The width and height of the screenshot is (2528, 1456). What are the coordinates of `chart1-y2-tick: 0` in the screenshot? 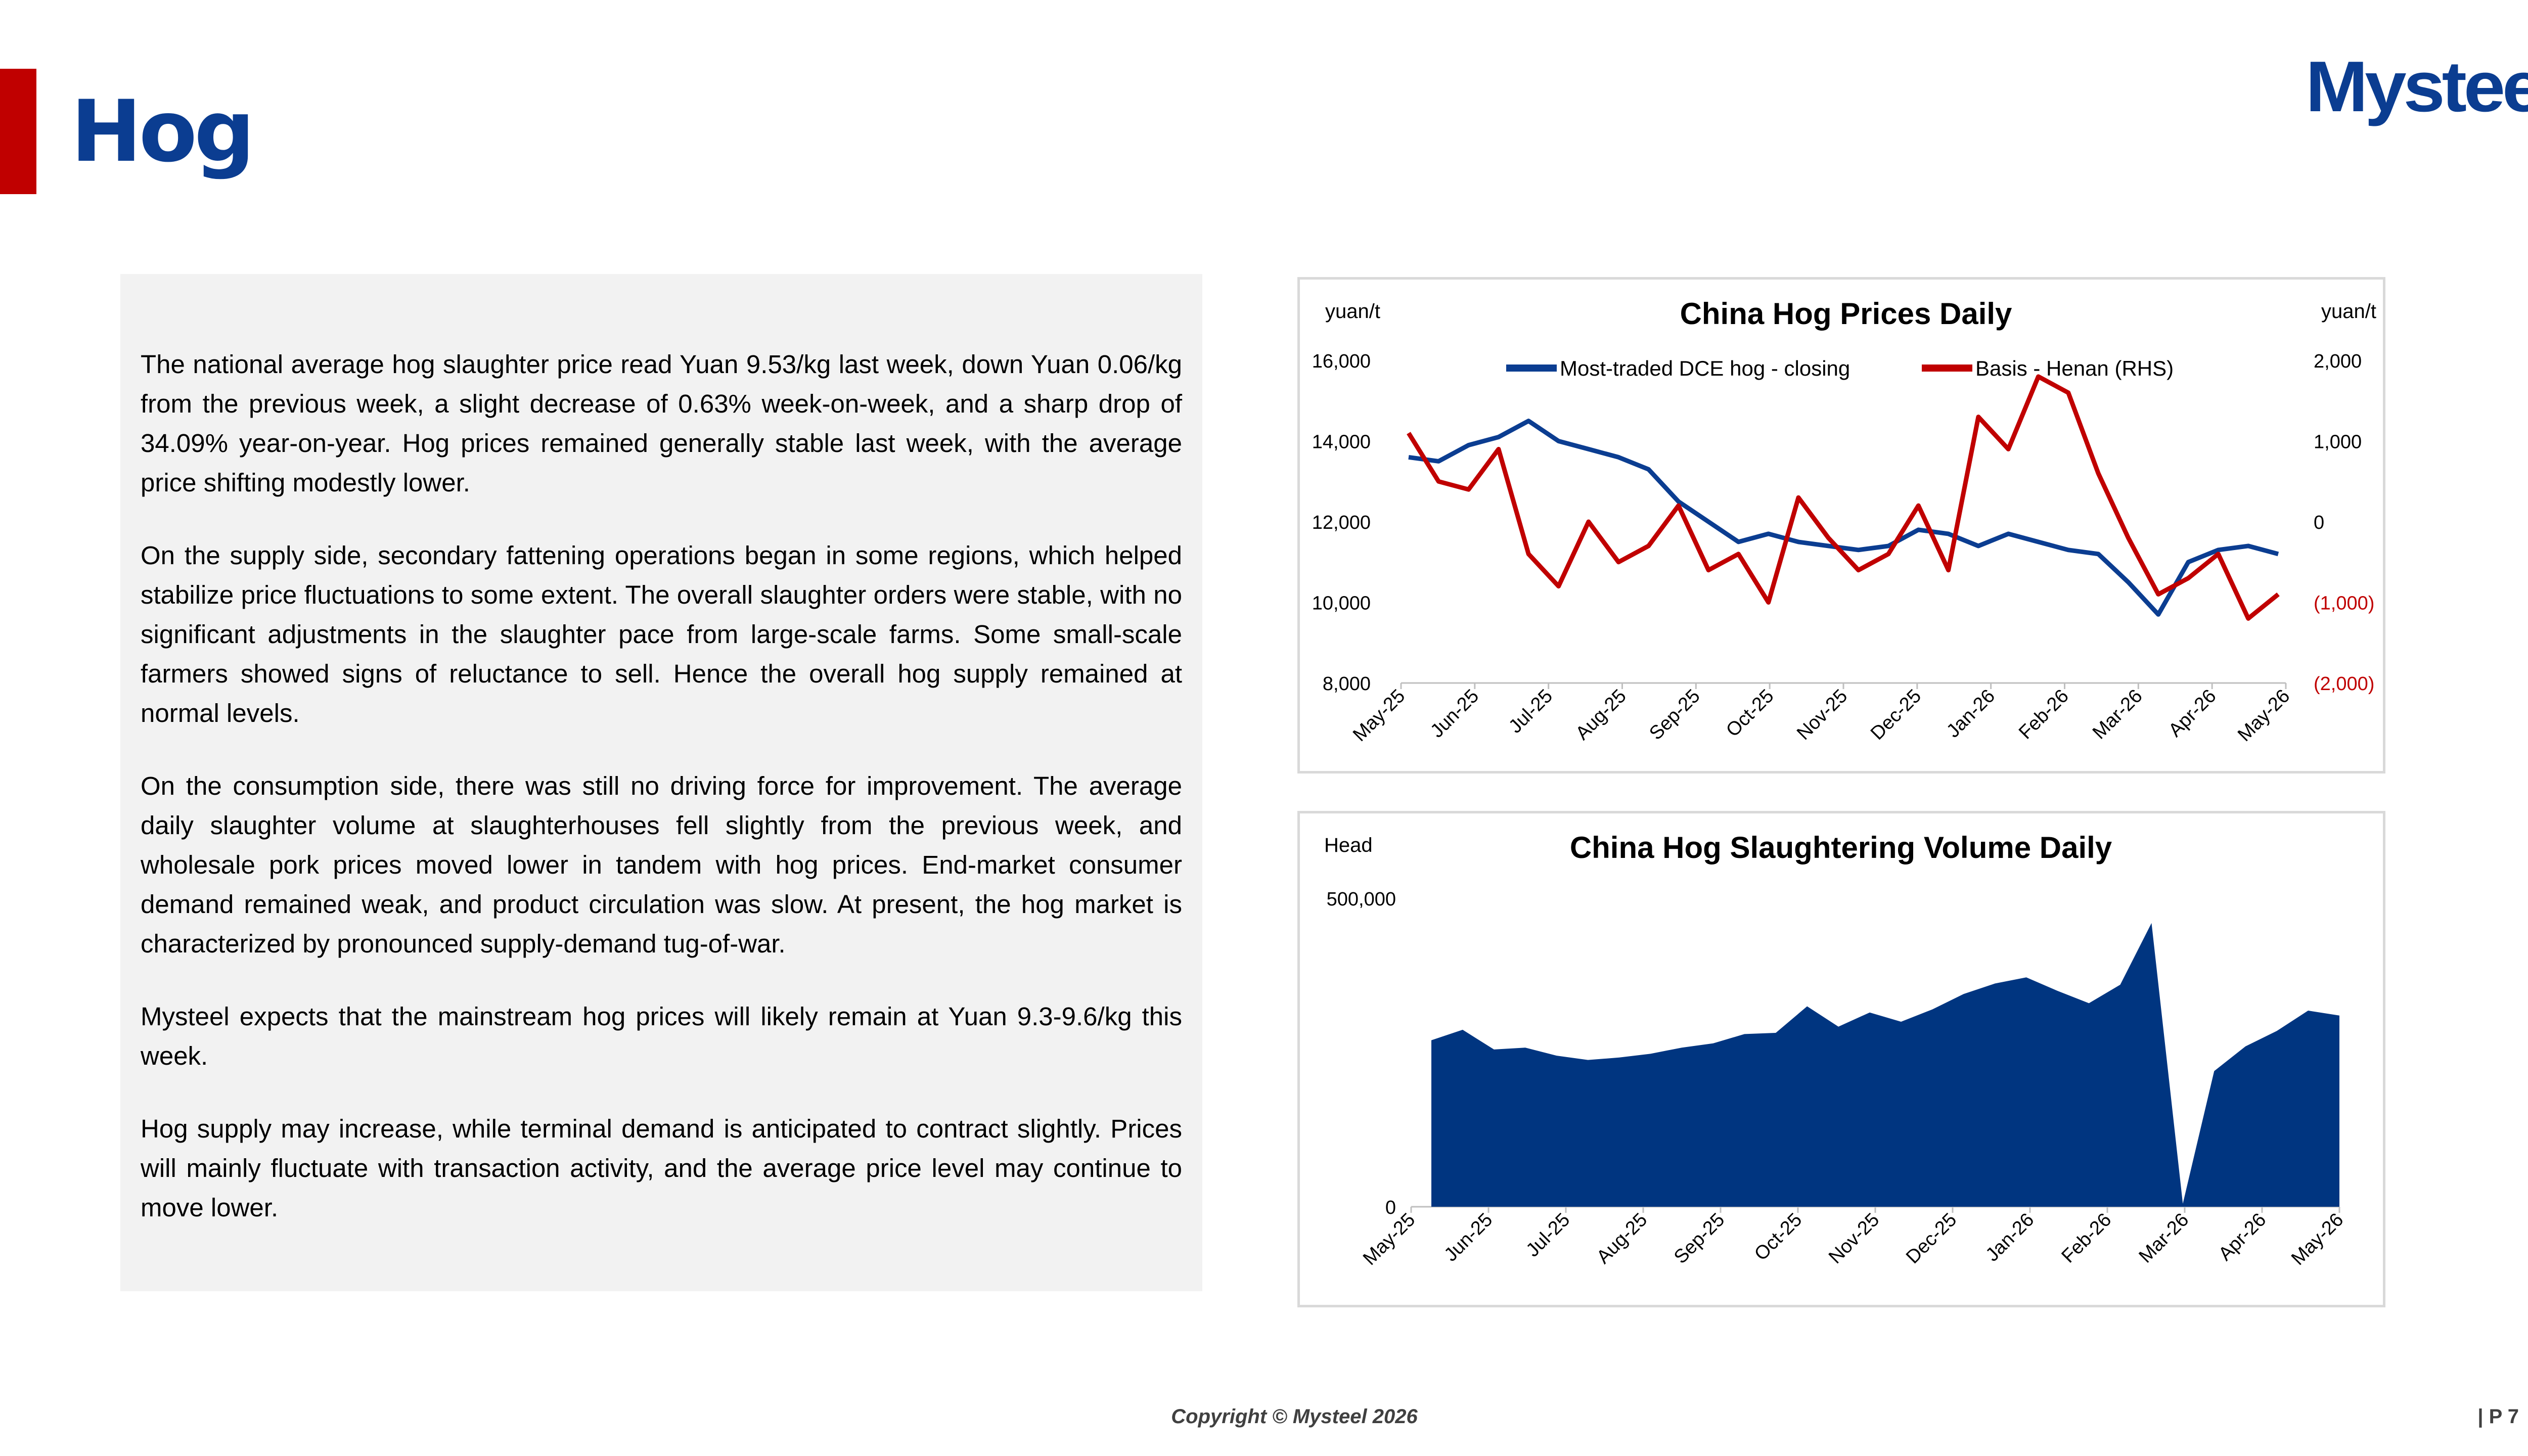 It's located at (2319, 522).